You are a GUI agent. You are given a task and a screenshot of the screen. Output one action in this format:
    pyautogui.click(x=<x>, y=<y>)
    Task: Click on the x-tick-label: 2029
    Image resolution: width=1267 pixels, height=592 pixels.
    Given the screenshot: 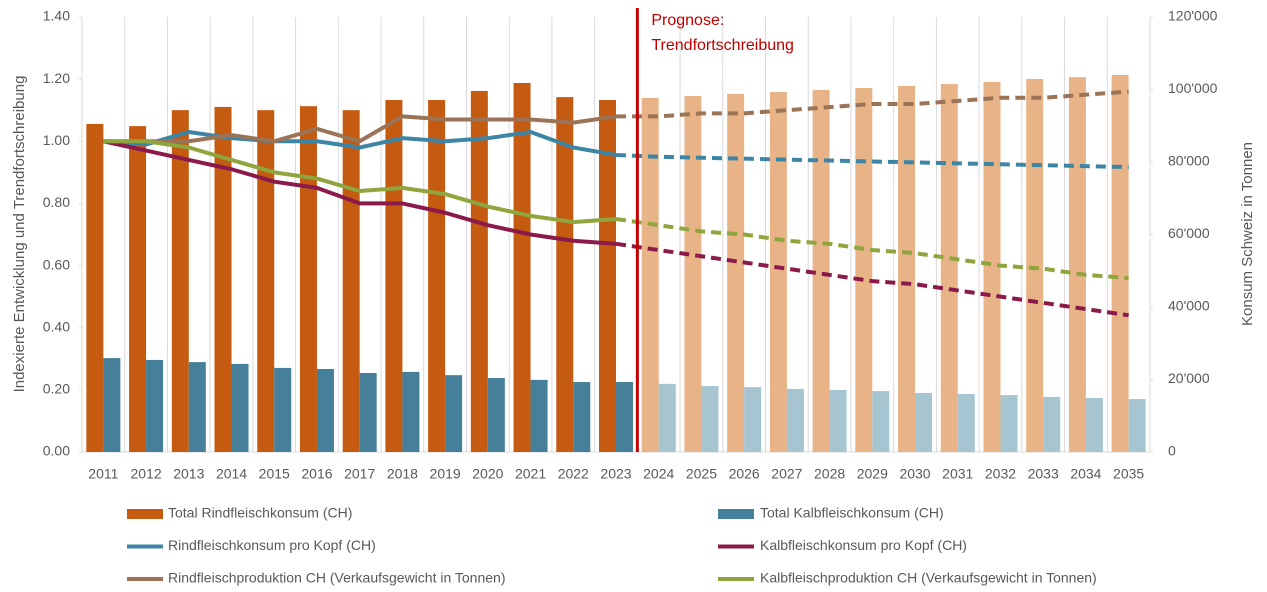 What is the action you would take?
    pyautogui.click(x=872, y=474)
    